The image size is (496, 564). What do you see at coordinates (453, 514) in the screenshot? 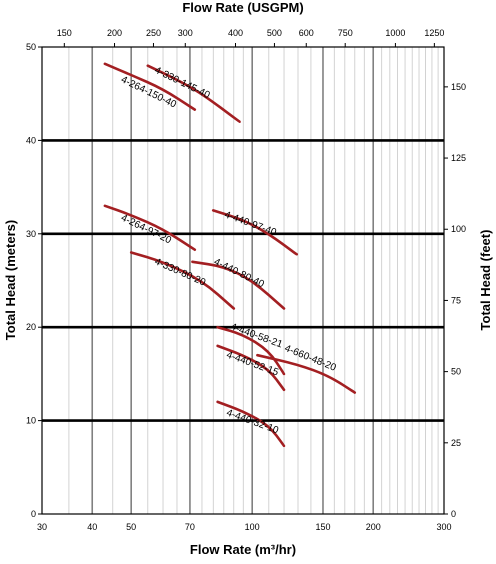
I see `y2-tick-label: 0` at bounding box center [453, 514].